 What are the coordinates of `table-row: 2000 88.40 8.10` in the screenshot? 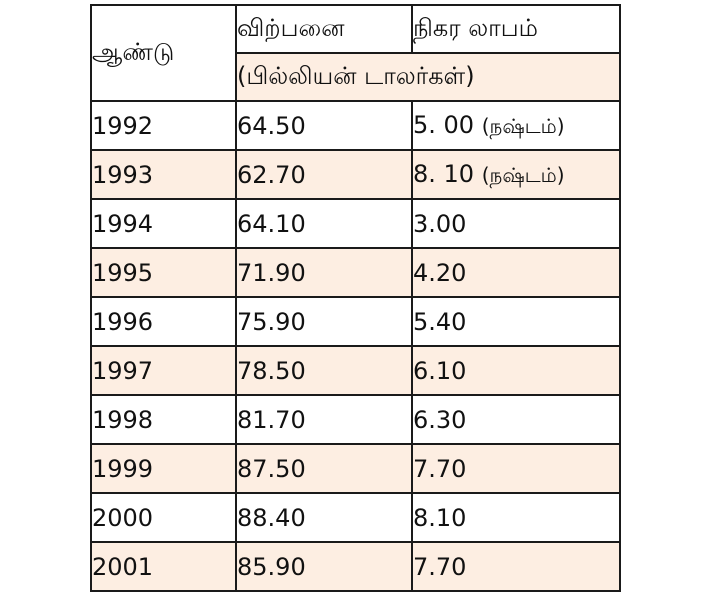 It's located at (355, 517).